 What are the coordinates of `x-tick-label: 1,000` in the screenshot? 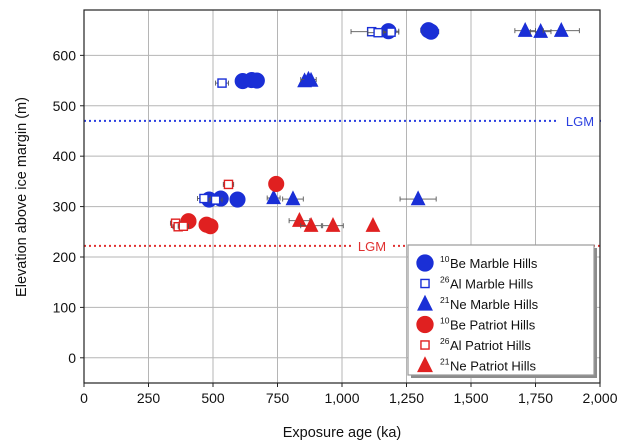 It's located at (341, 398).